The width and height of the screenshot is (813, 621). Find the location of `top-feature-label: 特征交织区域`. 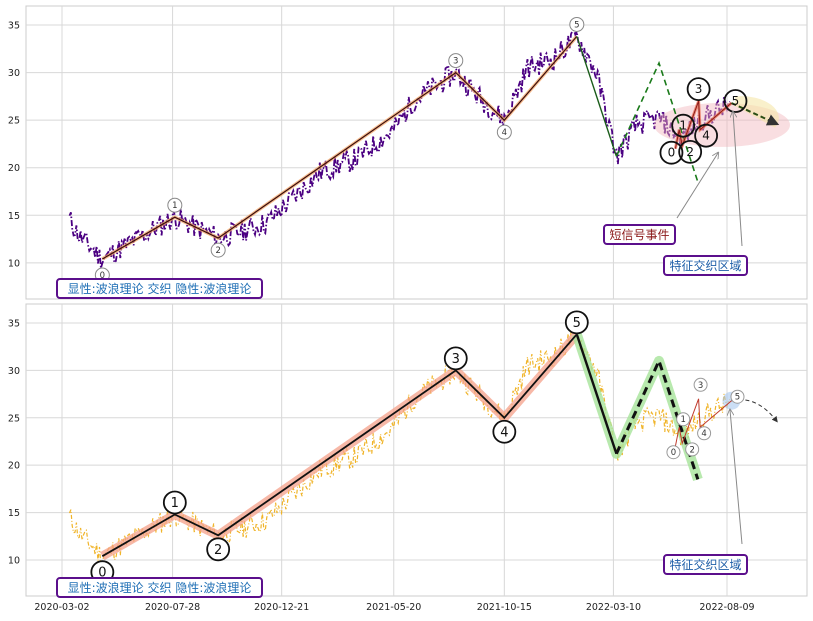

top-feature-label: 特征交织区域 is located at coordinates (705, 265).